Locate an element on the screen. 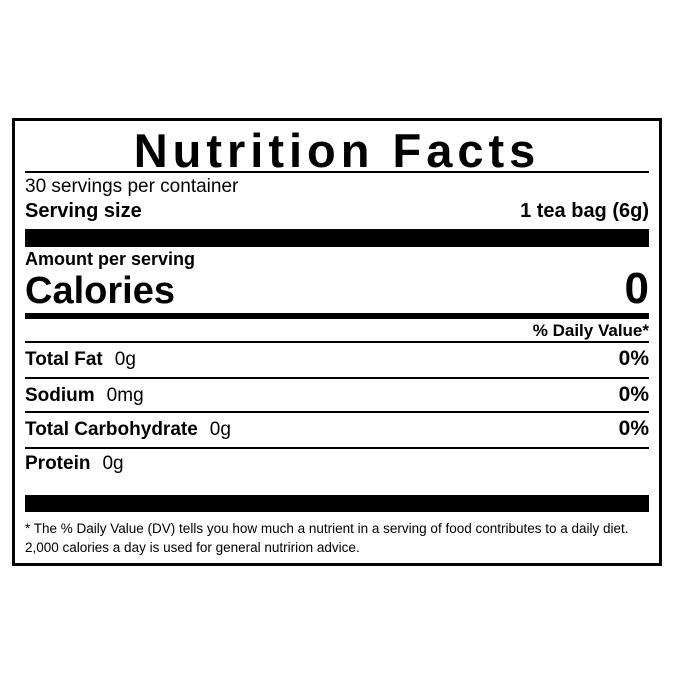 This screenshot has height=679, width=679. medium-rule is located at coordinates (337, 316).